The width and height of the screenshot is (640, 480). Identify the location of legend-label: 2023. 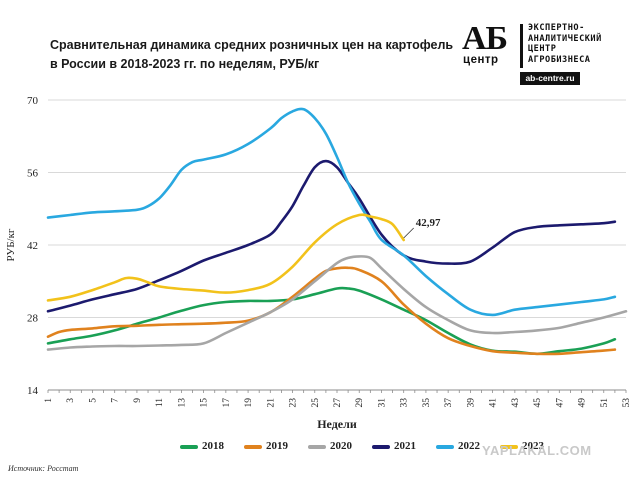
(533, 446).